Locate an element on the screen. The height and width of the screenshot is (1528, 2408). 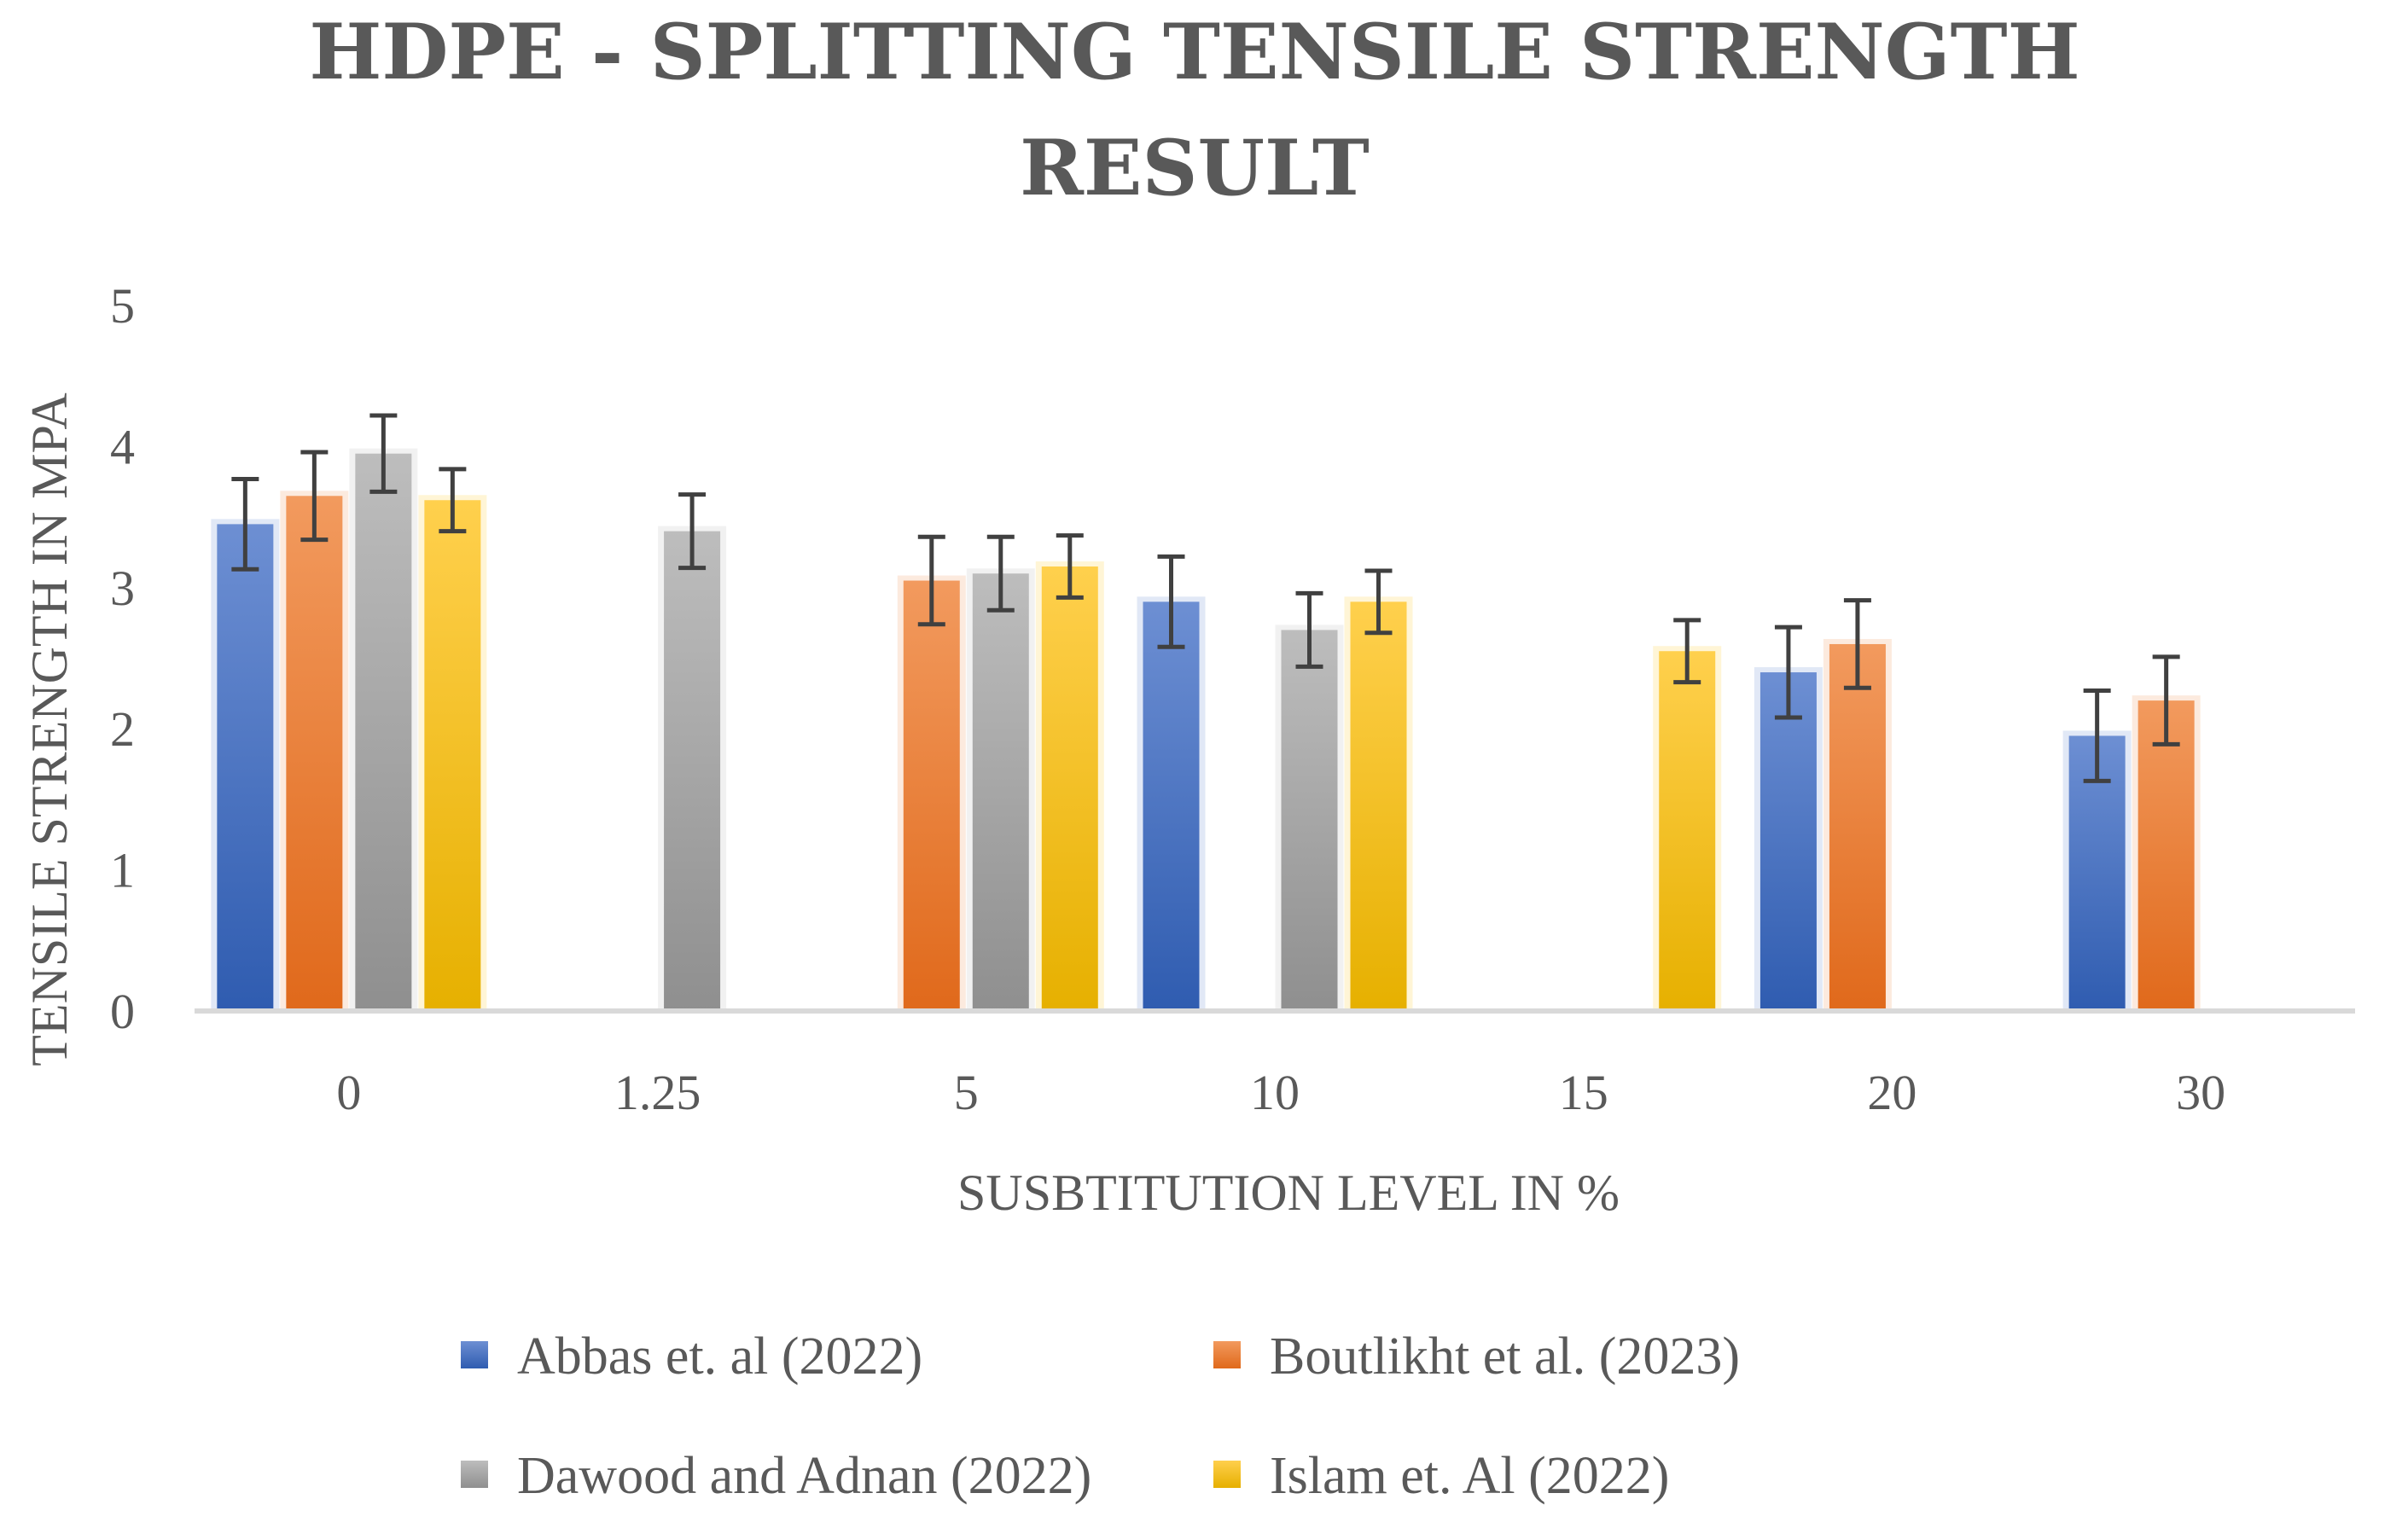
x-axis-ticks: 0 1.25 5 10 15 20 30 is located at coordinates (1280, 1092).